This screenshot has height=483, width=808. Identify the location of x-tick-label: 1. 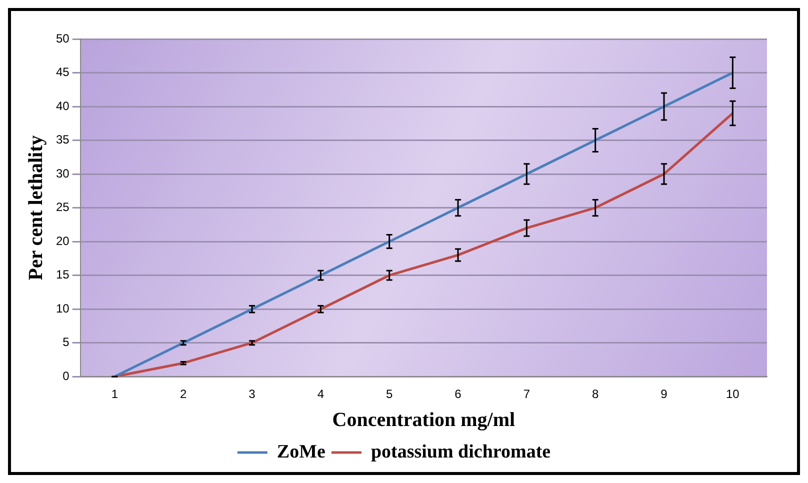
(114, 394).